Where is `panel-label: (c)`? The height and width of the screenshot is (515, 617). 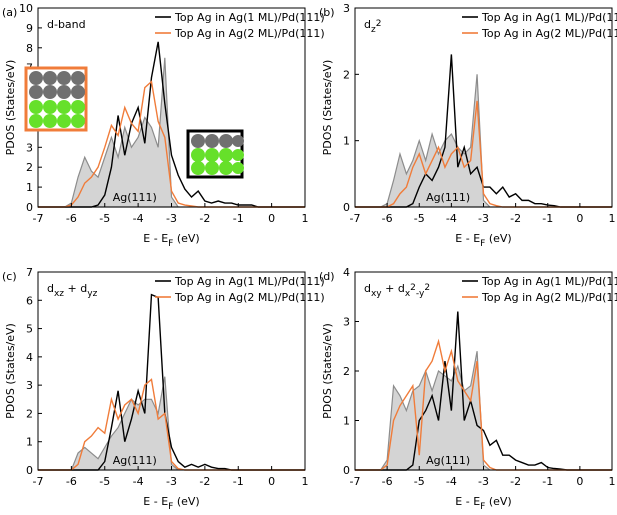 panel-label: (c) is located at coordinates (9, 276).